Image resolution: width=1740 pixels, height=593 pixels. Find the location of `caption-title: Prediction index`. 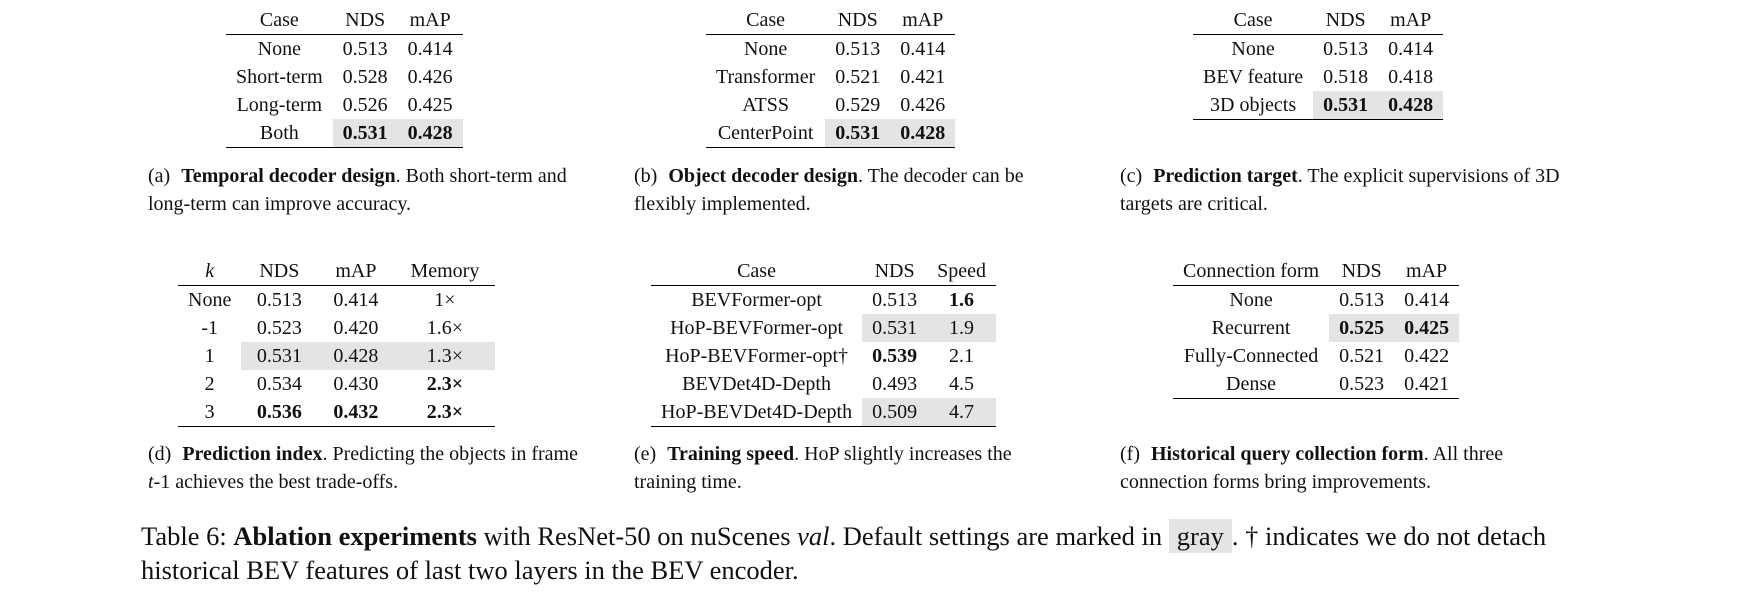

caption-title: Prediction index is located at coordinates (252, 454).